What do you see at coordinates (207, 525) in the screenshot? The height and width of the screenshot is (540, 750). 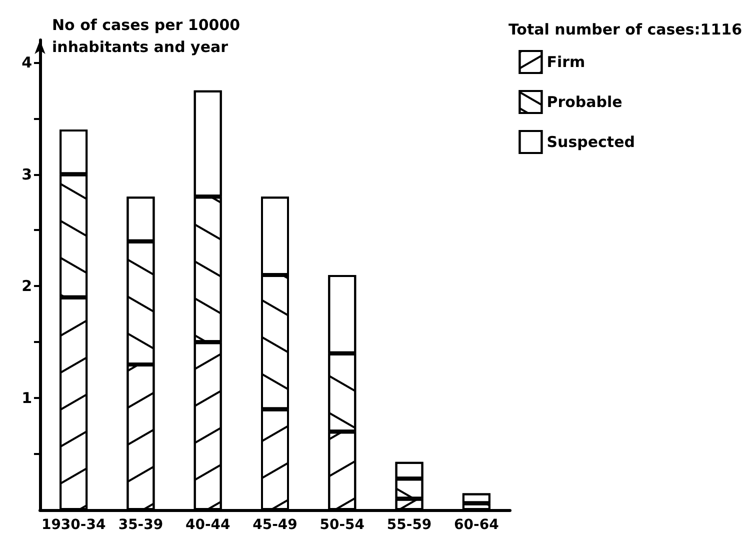 I see `x-tick-label: 40-44` at bounding box center [207, 525].